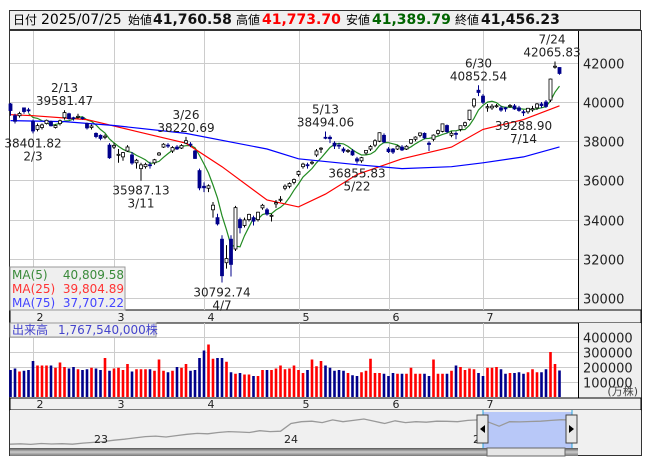 Image resolution: width=653 pixels, height=470 pixels. What do you see at coordinates (221, 305) in the screenshot?
I see `low-date-label: 4/7` at bounding box center [221, 305].